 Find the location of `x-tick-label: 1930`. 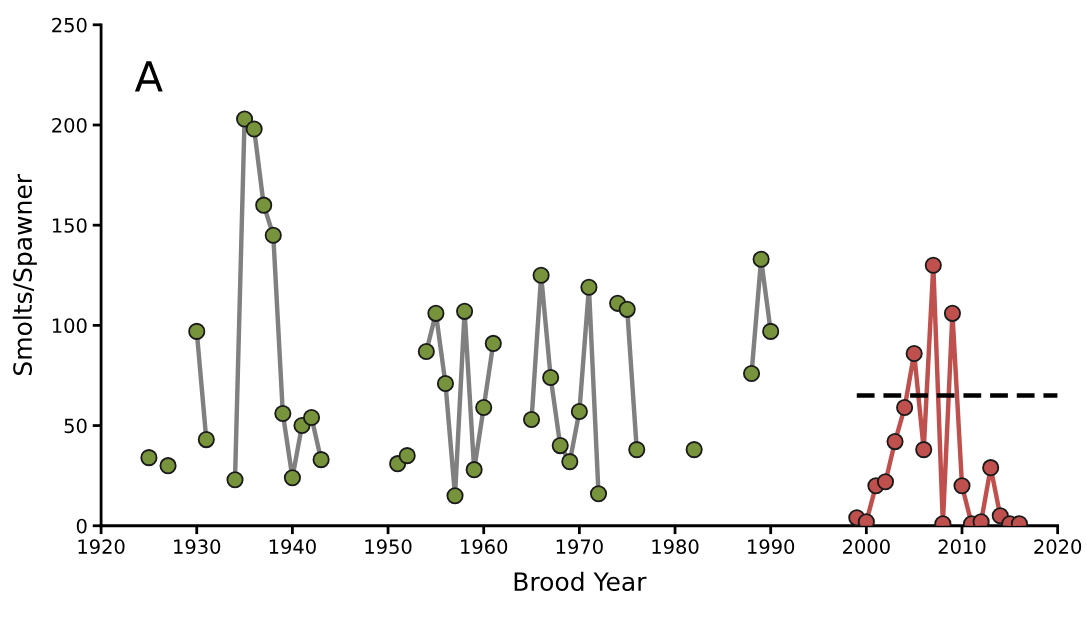

x-tick-label: 1930 is located at coordinates (197, 547).